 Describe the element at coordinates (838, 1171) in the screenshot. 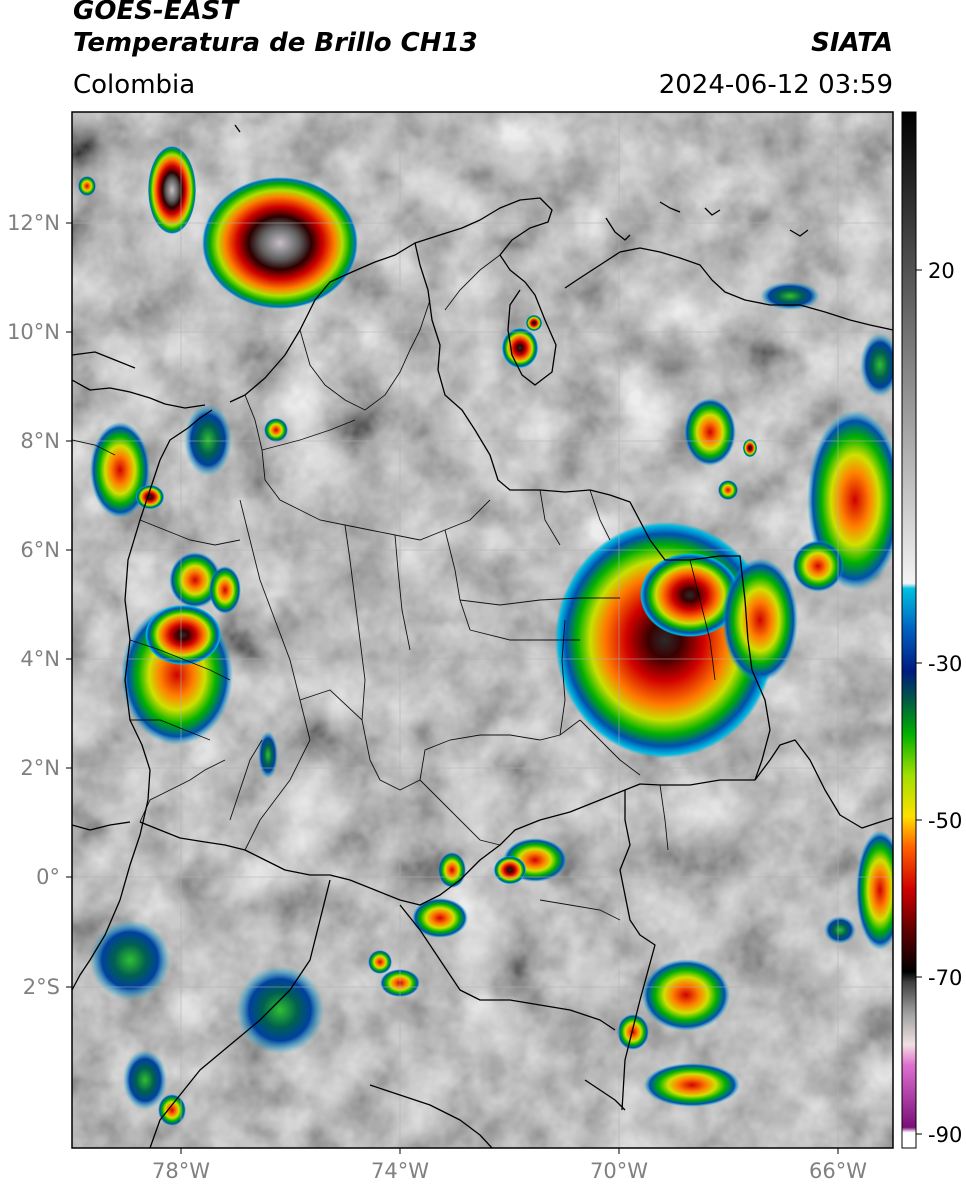

I see `lon-label-66w: 66°W` at that location.